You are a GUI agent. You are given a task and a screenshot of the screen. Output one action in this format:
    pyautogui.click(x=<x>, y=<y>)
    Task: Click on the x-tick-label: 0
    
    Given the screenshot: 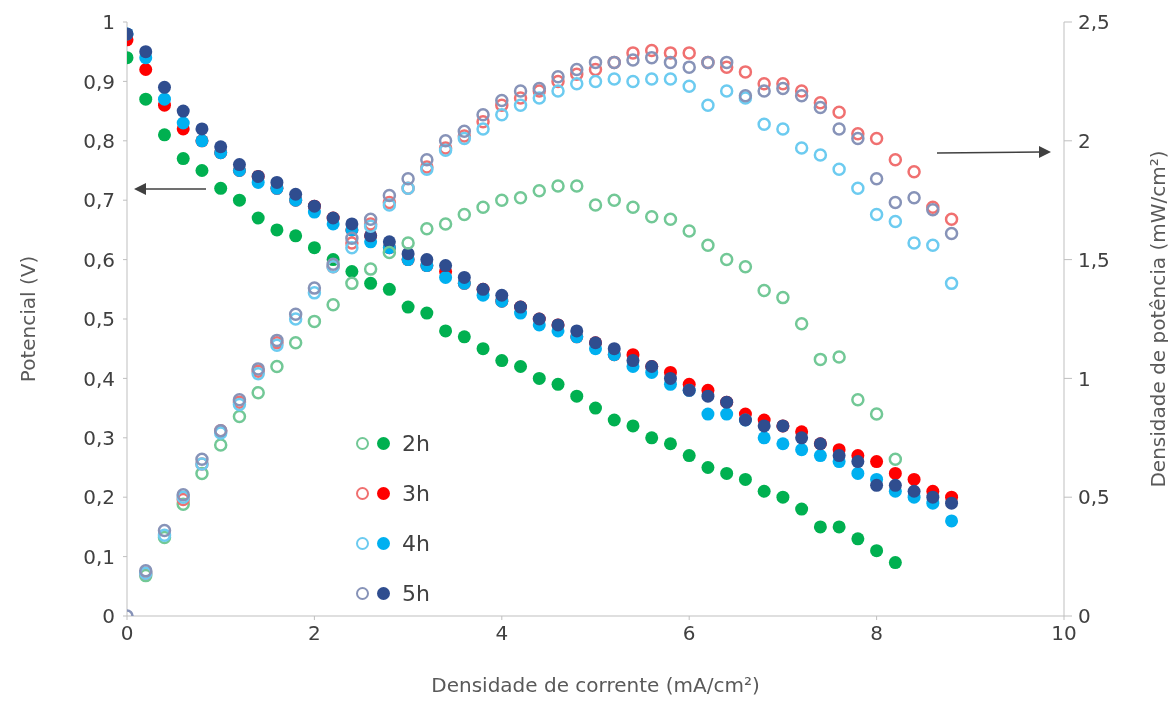 What is the action you would take?
    pyautogui.click(x=127, y=633)
    